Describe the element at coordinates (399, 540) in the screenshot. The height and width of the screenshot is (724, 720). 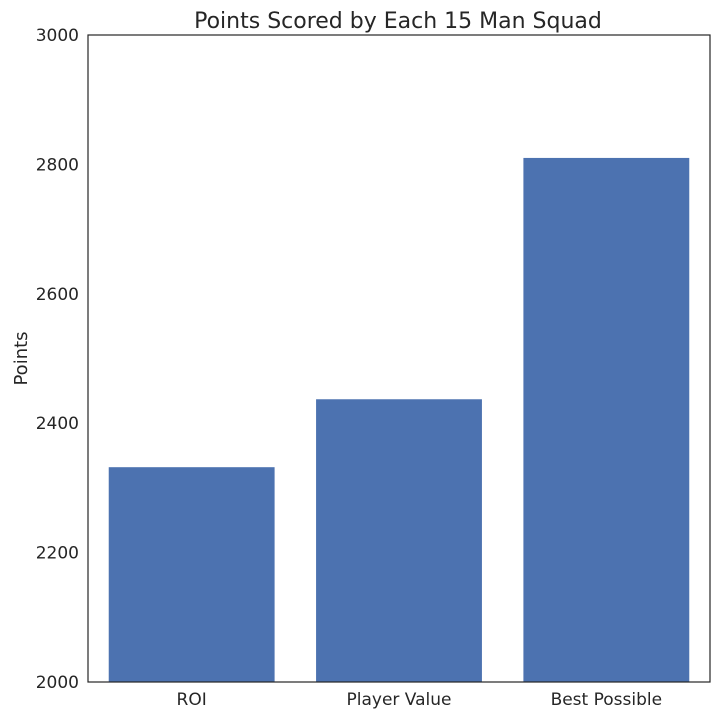
I see `bar-player-value` at that location.